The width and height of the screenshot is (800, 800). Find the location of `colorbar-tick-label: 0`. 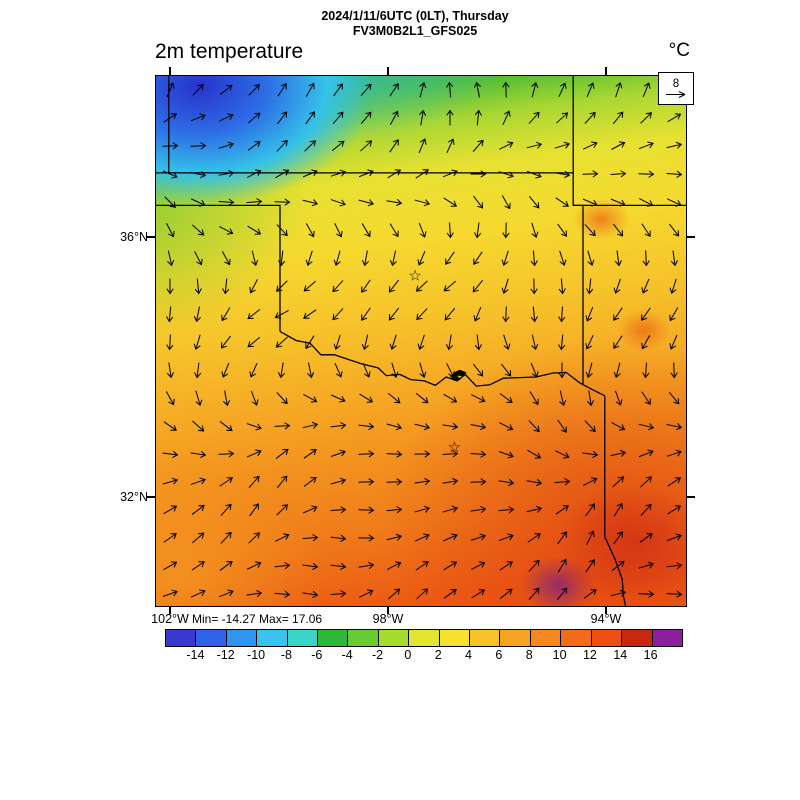

colorbar-tick-label: 0 is located at coordinates (408, 655).